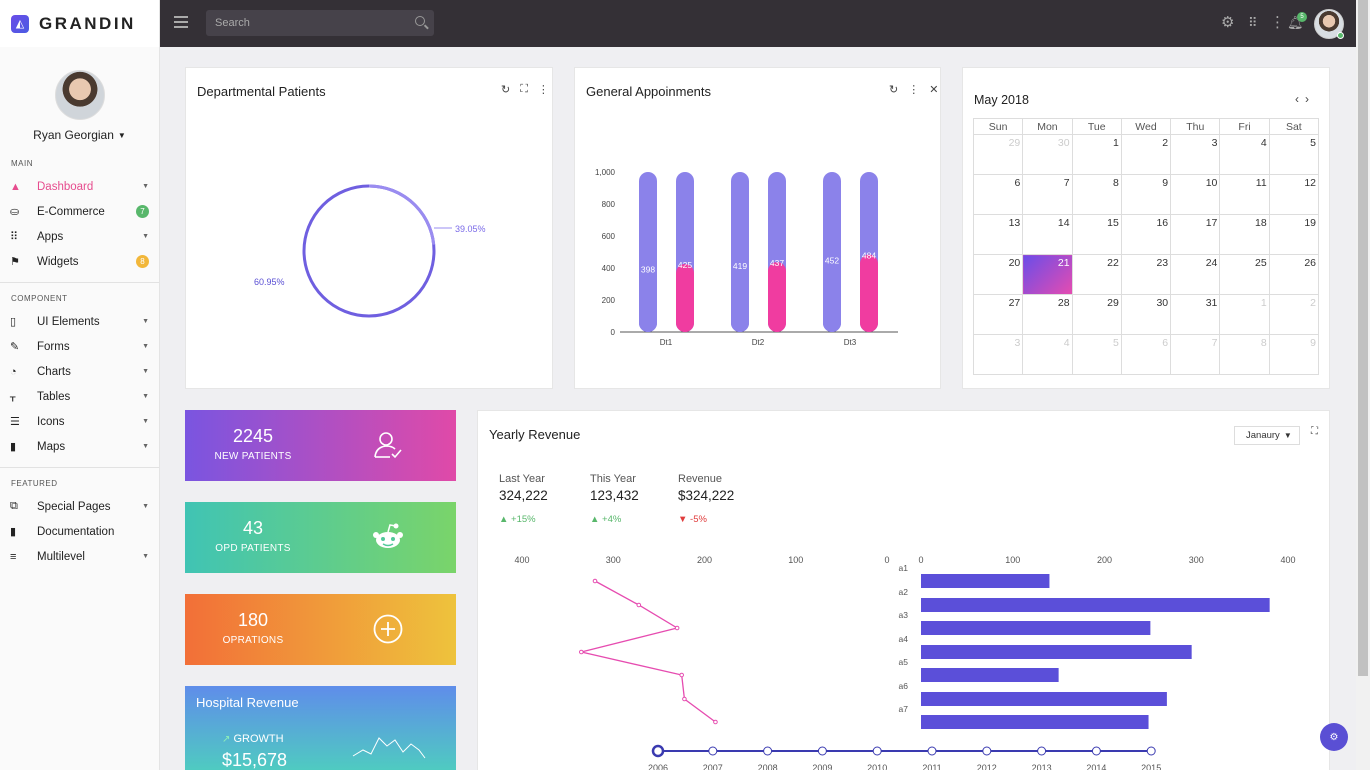 Image resolution: width=1370 pixels, height=770 pixels. What do you see at coordinates (1300, 99) in the screenshot?
I see `chevron-left-icon: ‹` at bounding box center [1300, 99].